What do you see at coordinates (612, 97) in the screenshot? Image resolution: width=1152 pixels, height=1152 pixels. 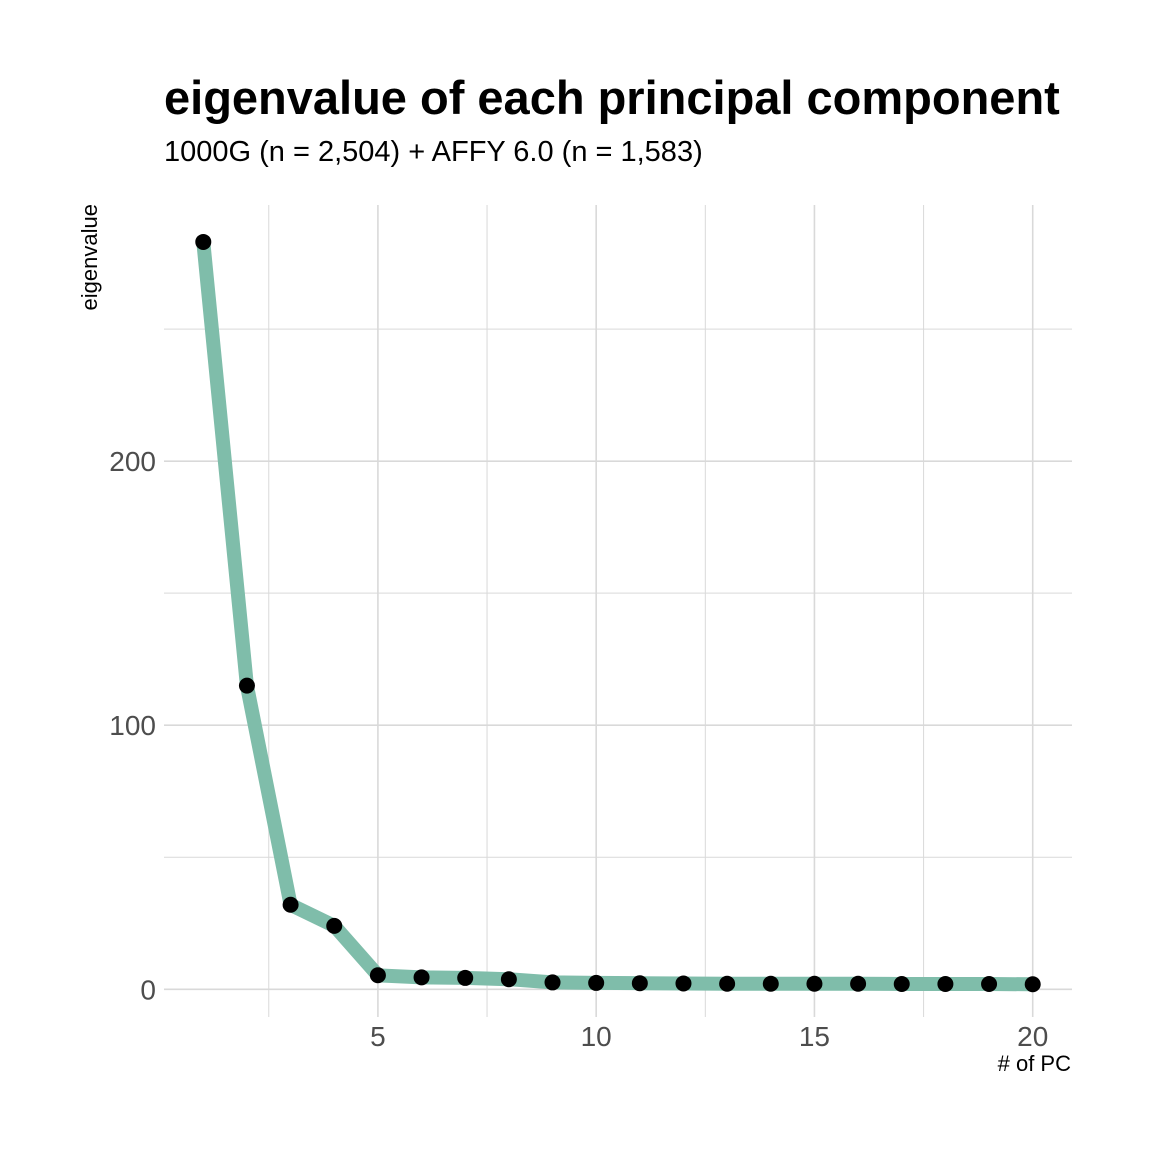 I see `chart-title: eigenvalue of each principal component` at bounding box center [612, 97].